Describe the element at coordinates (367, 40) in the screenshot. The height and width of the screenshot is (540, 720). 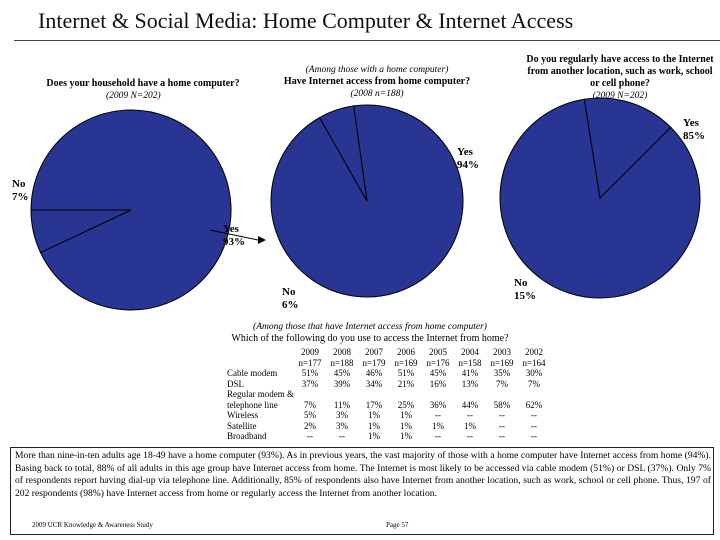
I see `title-rule` at that location.